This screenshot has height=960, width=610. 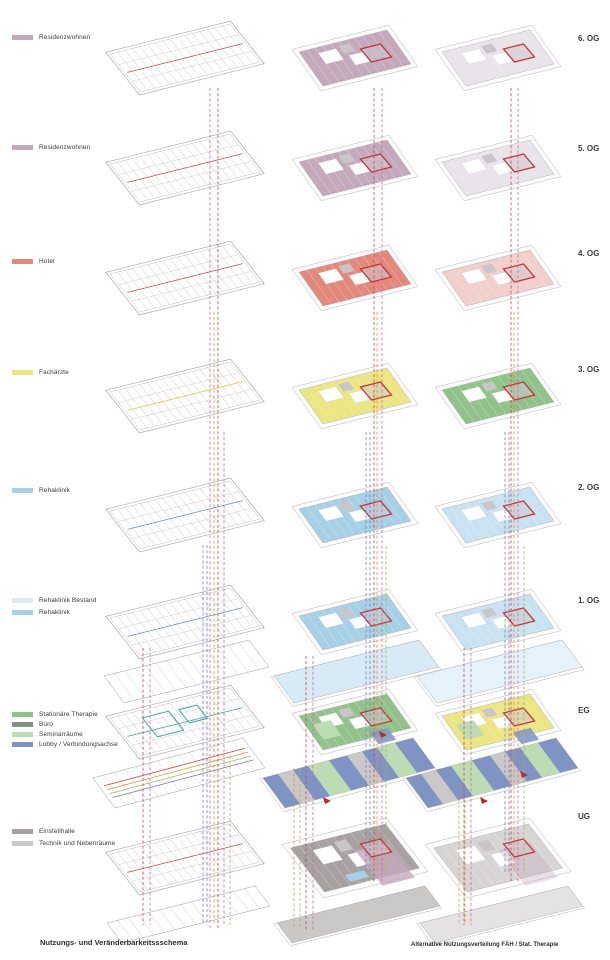 I want to click on legend-item-technik-nebenraeume: Technik und Nebenräume, so click(x=63, y=843).